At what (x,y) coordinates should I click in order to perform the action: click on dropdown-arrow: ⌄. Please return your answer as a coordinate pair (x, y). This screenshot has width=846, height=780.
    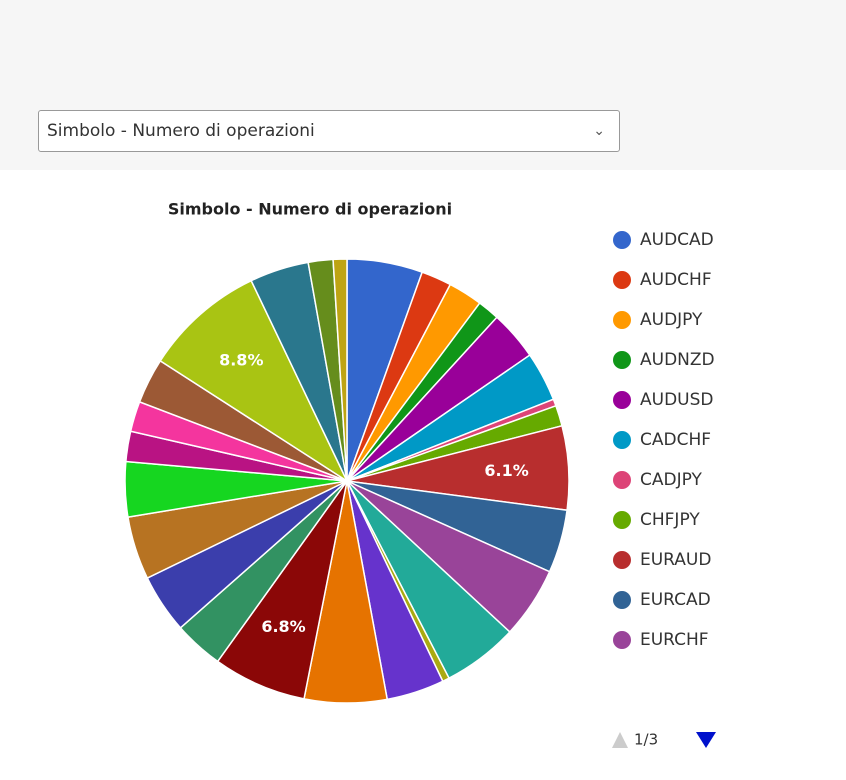
    Looking at the image, I should click on (599, 131).